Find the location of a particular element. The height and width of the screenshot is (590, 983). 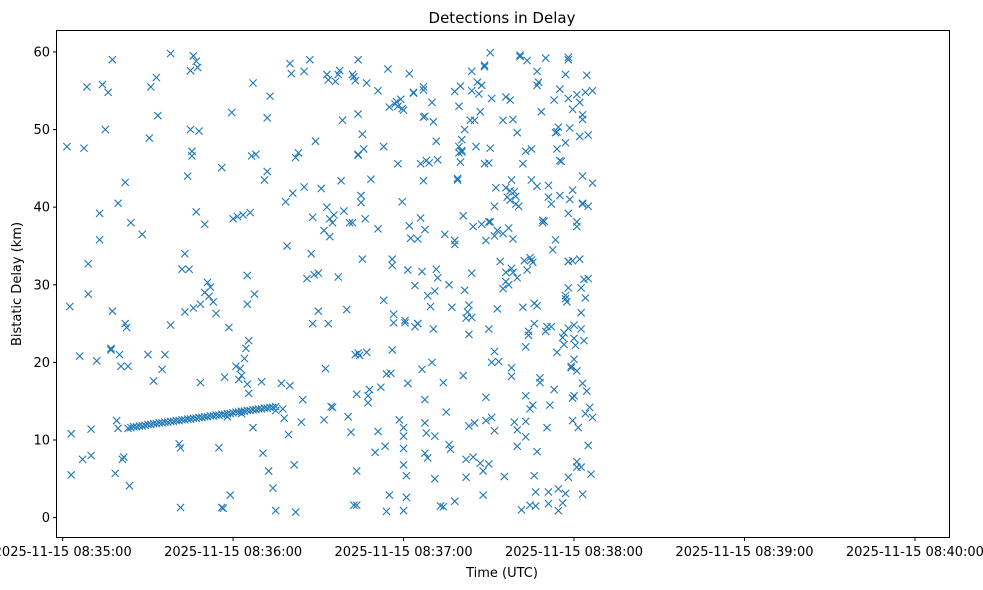

y-tick-label: 20 is located at coordinates (41, 363).